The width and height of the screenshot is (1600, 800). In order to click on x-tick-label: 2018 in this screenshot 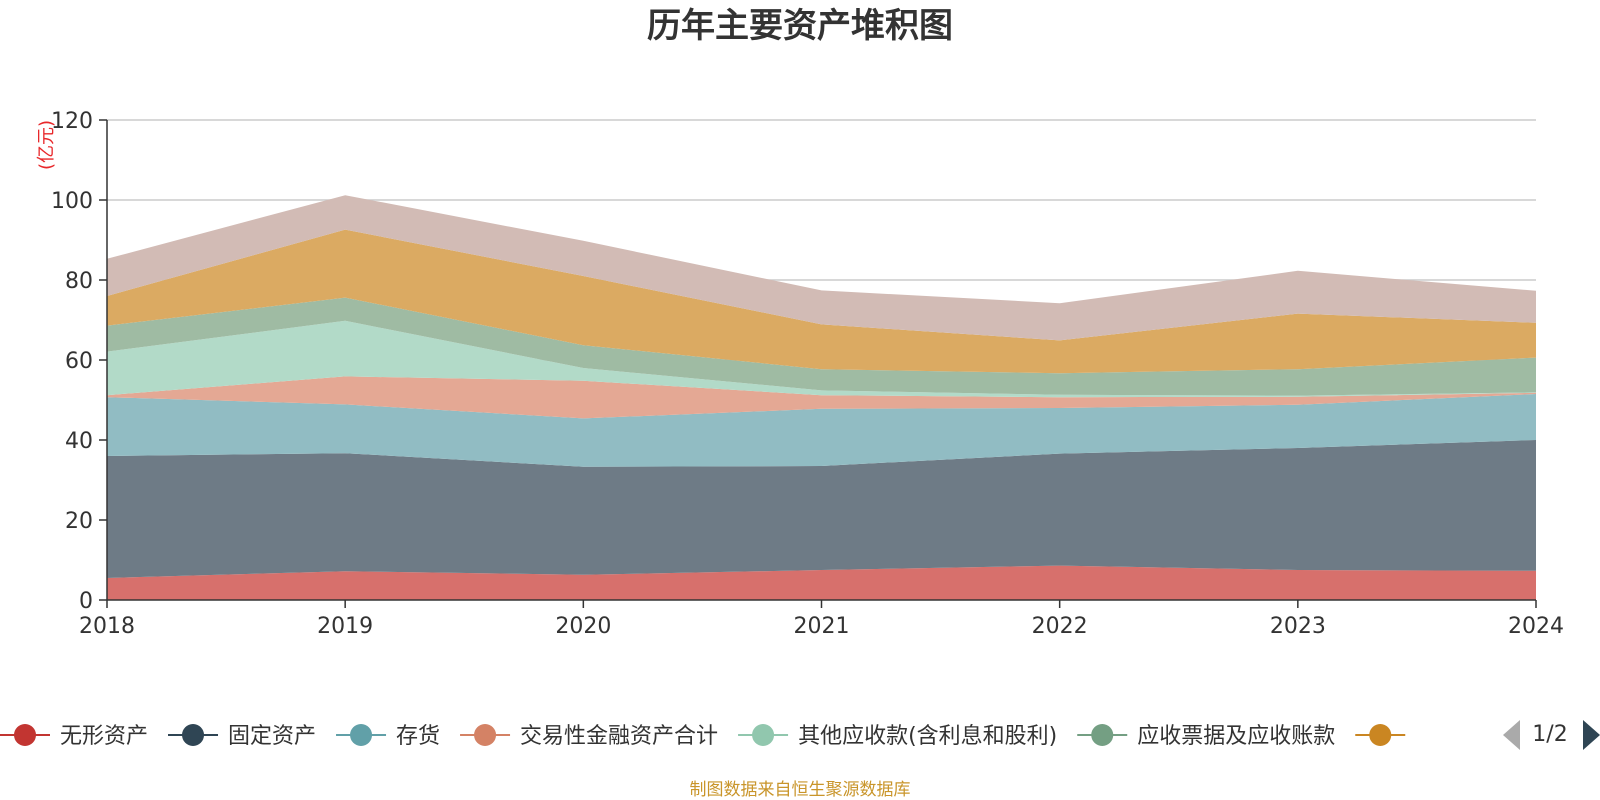, I will do `click(107, 626)`.